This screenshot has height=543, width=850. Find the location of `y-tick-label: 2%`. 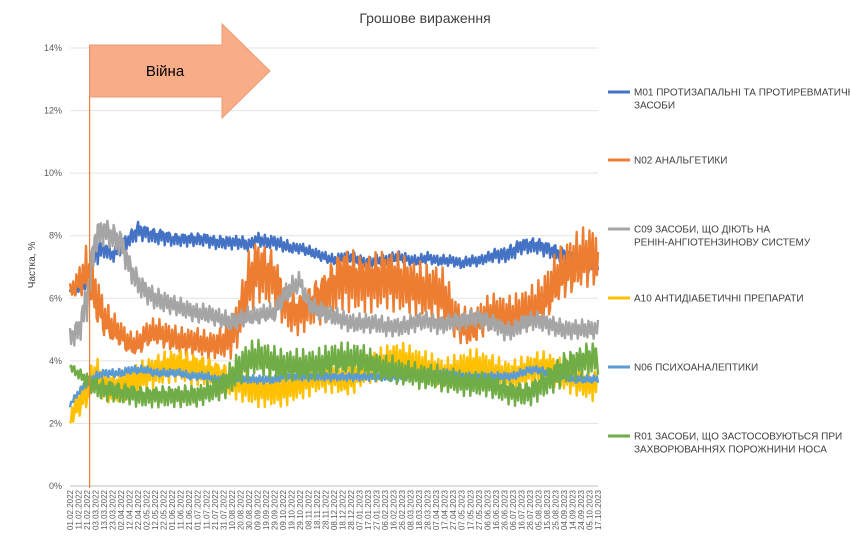

y-tick-label: 2% is located at coordinates (55, 423).